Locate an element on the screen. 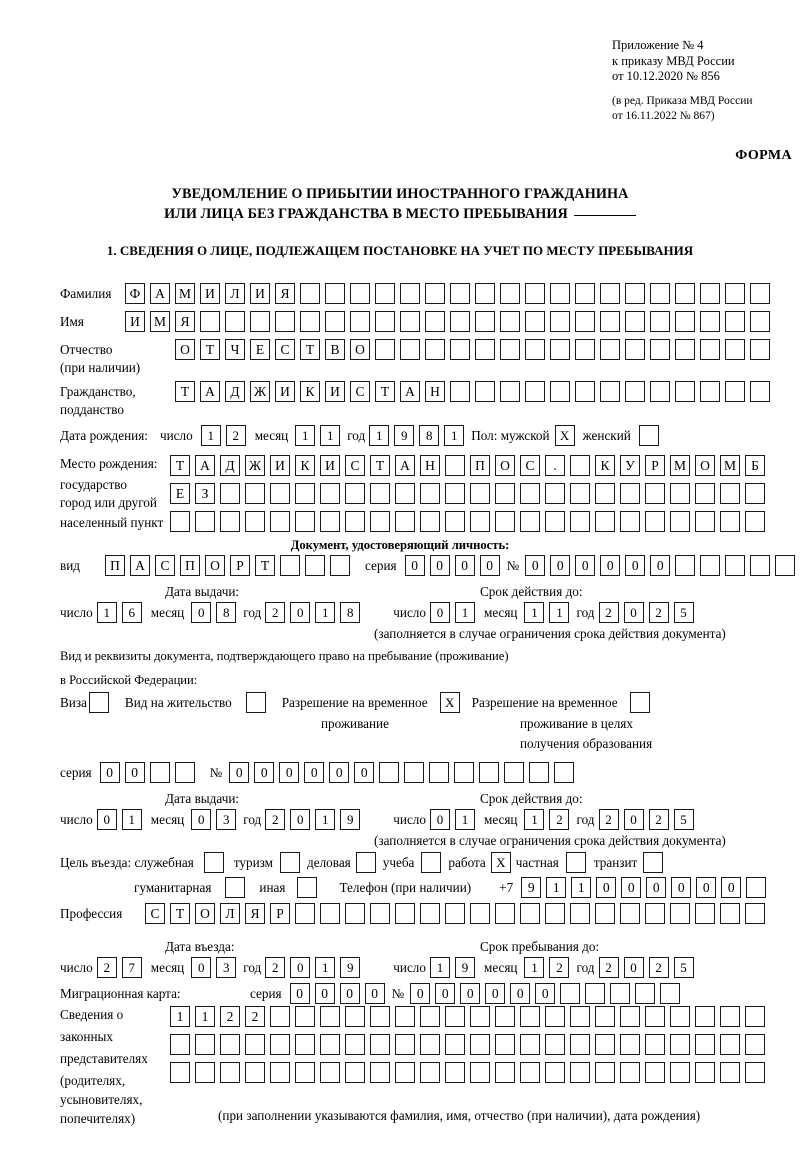 This screenshot has width=800, height=1163. digit-cell: 9 is located at coordinates (350, 967).